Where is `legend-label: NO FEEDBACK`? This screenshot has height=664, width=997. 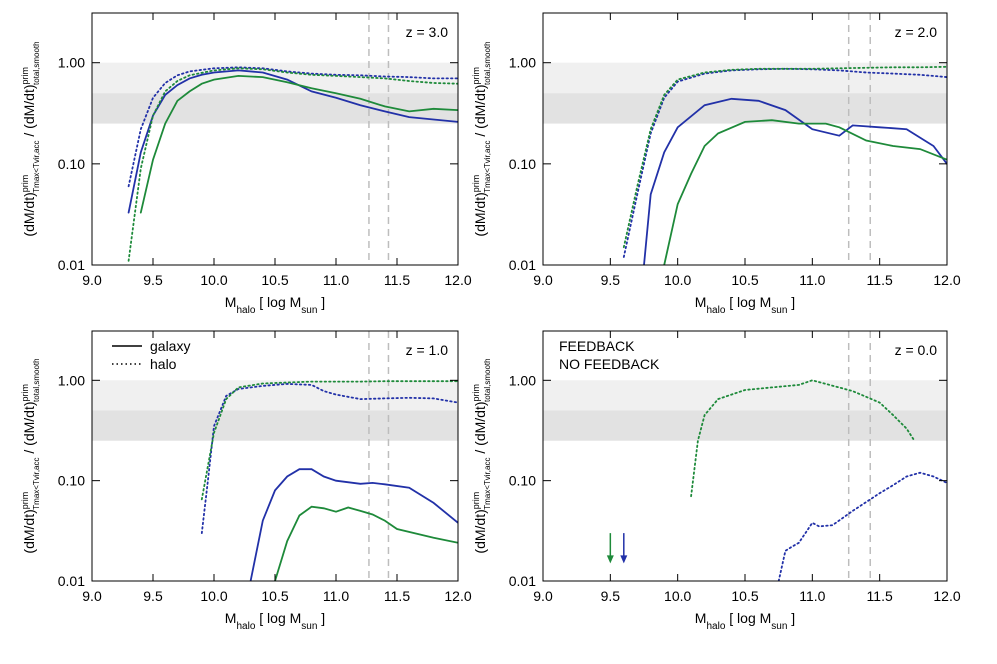 legend-label: NO FEEDBACK is located at coordinates (609, 364).